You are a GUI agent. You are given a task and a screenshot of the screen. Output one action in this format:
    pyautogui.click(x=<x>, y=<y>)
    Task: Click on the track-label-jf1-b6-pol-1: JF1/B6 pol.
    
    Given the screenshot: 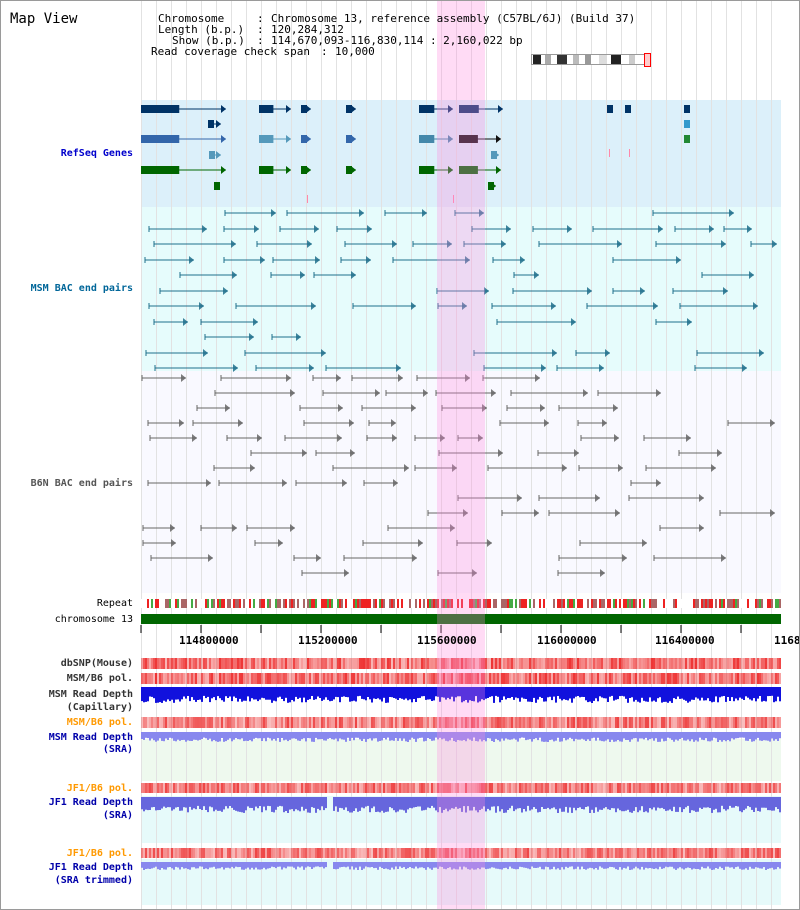 What is the action you would take?
    pyautogui.click(x=99, y=788)
    